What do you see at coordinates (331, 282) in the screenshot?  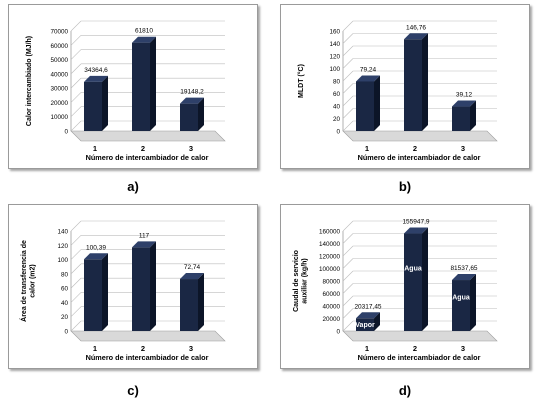 I see `y-tick-label: 80000` at bounding box center [331, 282].